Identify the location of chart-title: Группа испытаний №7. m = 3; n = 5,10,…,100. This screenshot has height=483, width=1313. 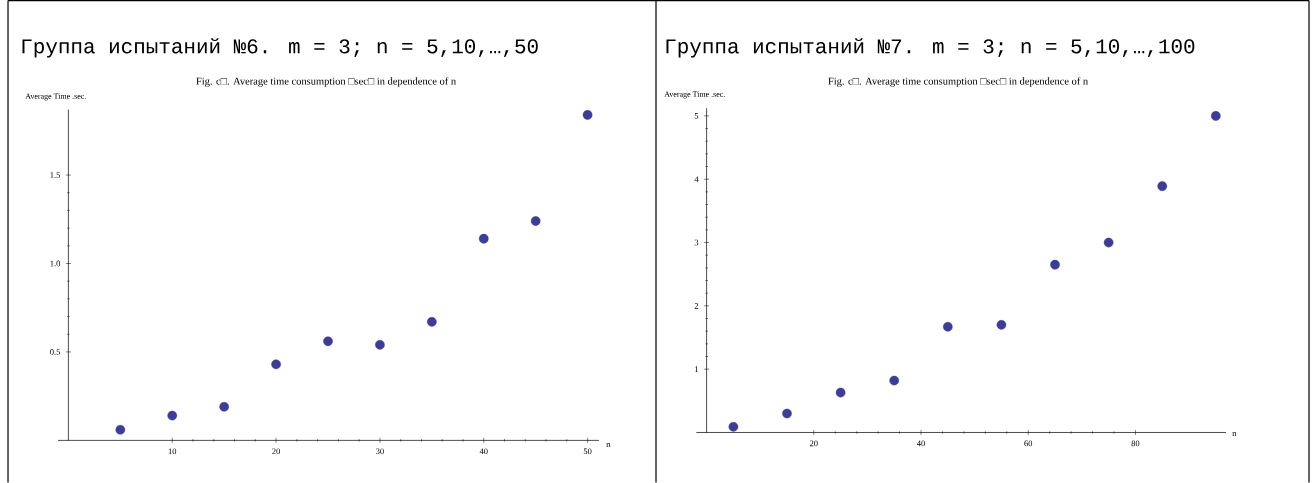
(930, 48).